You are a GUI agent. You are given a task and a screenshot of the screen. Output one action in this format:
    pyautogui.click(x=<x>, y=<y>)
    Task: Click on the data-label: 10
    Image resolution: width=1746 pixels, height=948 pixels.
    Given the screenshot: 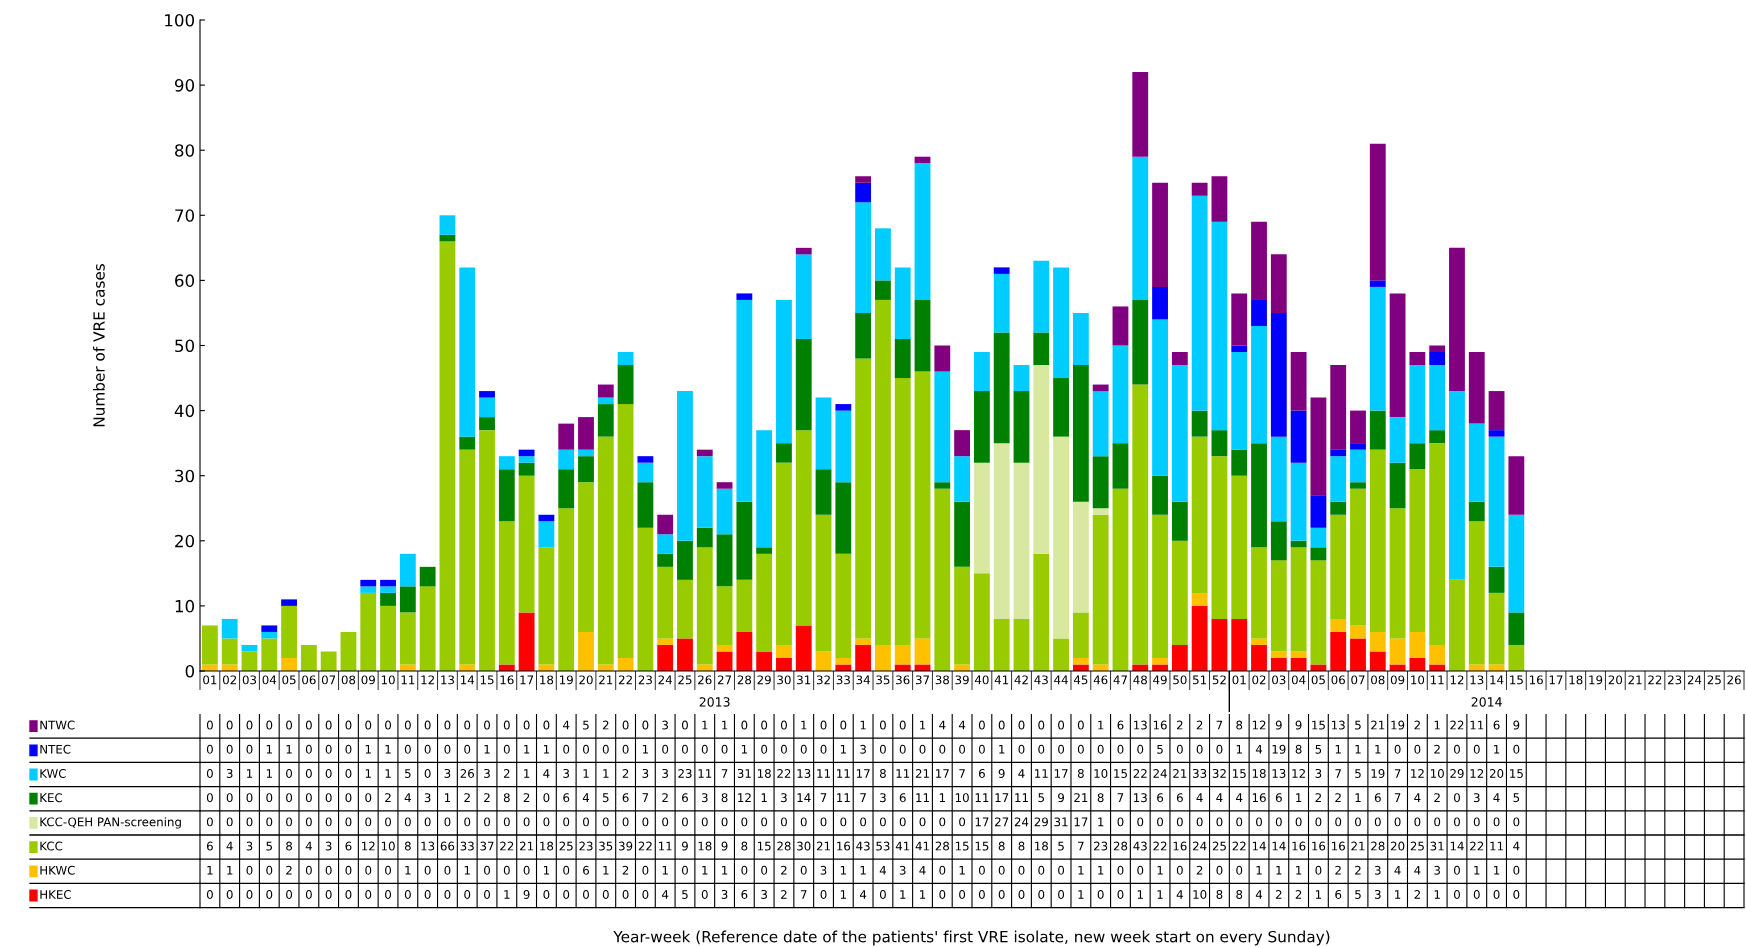 What is the action you would take?
    pyautogui.click(x=1200, y=894)
    